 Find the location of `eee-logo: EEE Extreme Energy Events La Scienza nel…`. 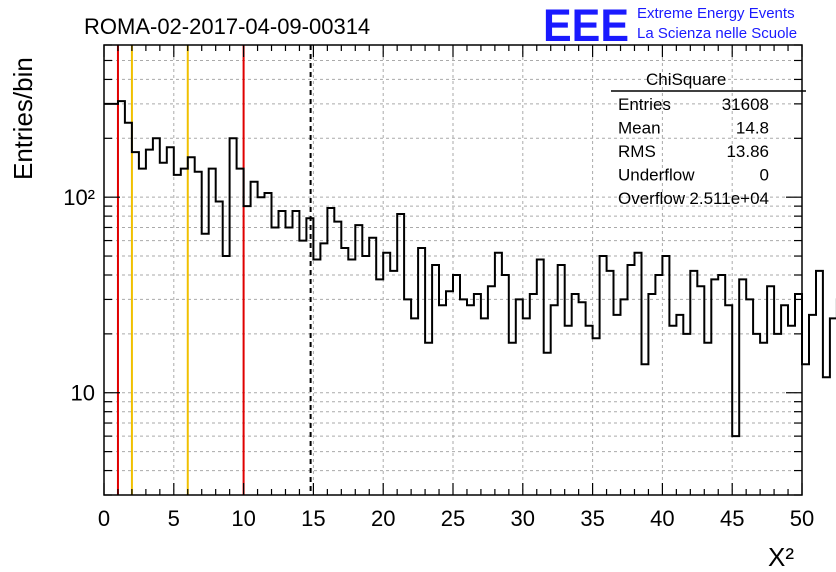

eee-logo: EEE Extreme Energy Events La Scienza nel… is located at coordinates (670, 25).